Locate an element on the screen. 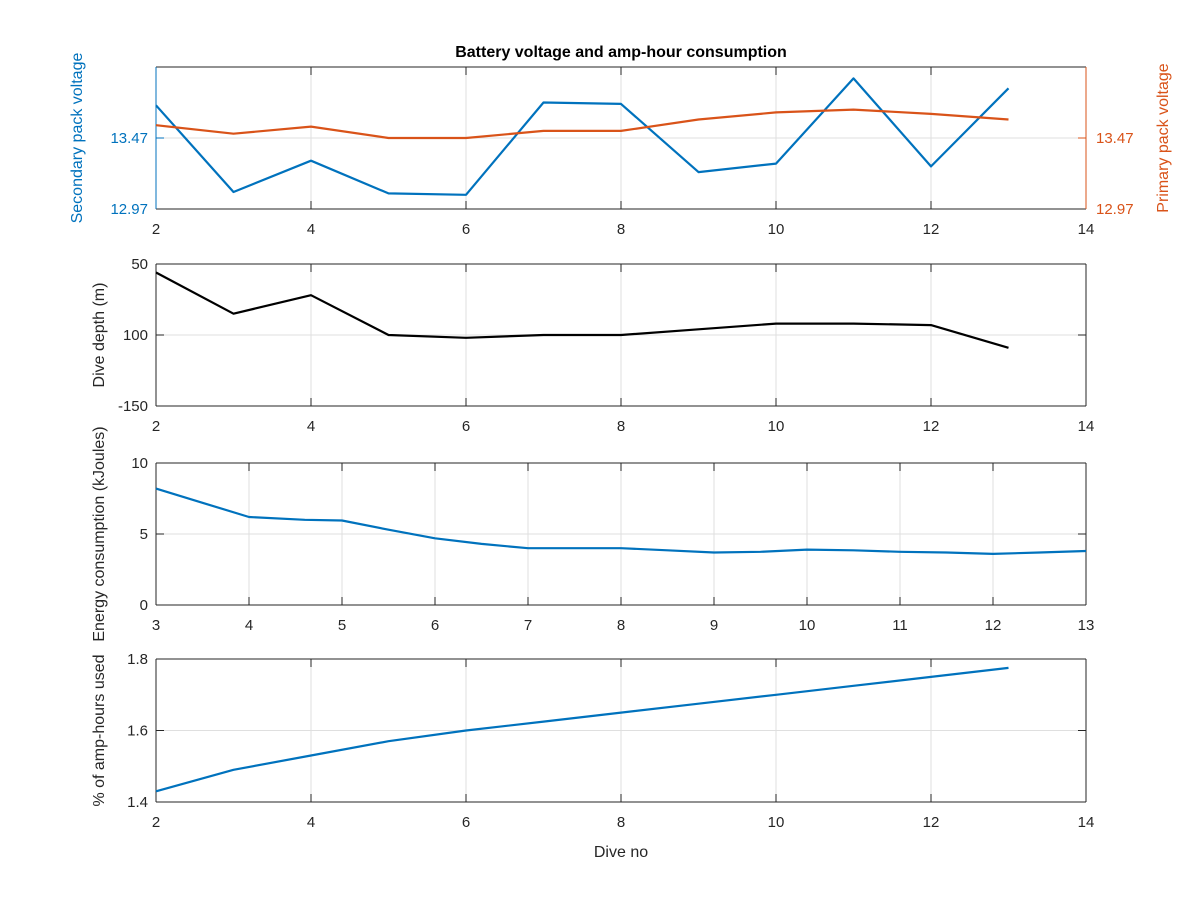 The height and width of the screenshot is (900, 1200). y-axis-label-right: Primary pack voltage is located at coordinates (1163, 137).